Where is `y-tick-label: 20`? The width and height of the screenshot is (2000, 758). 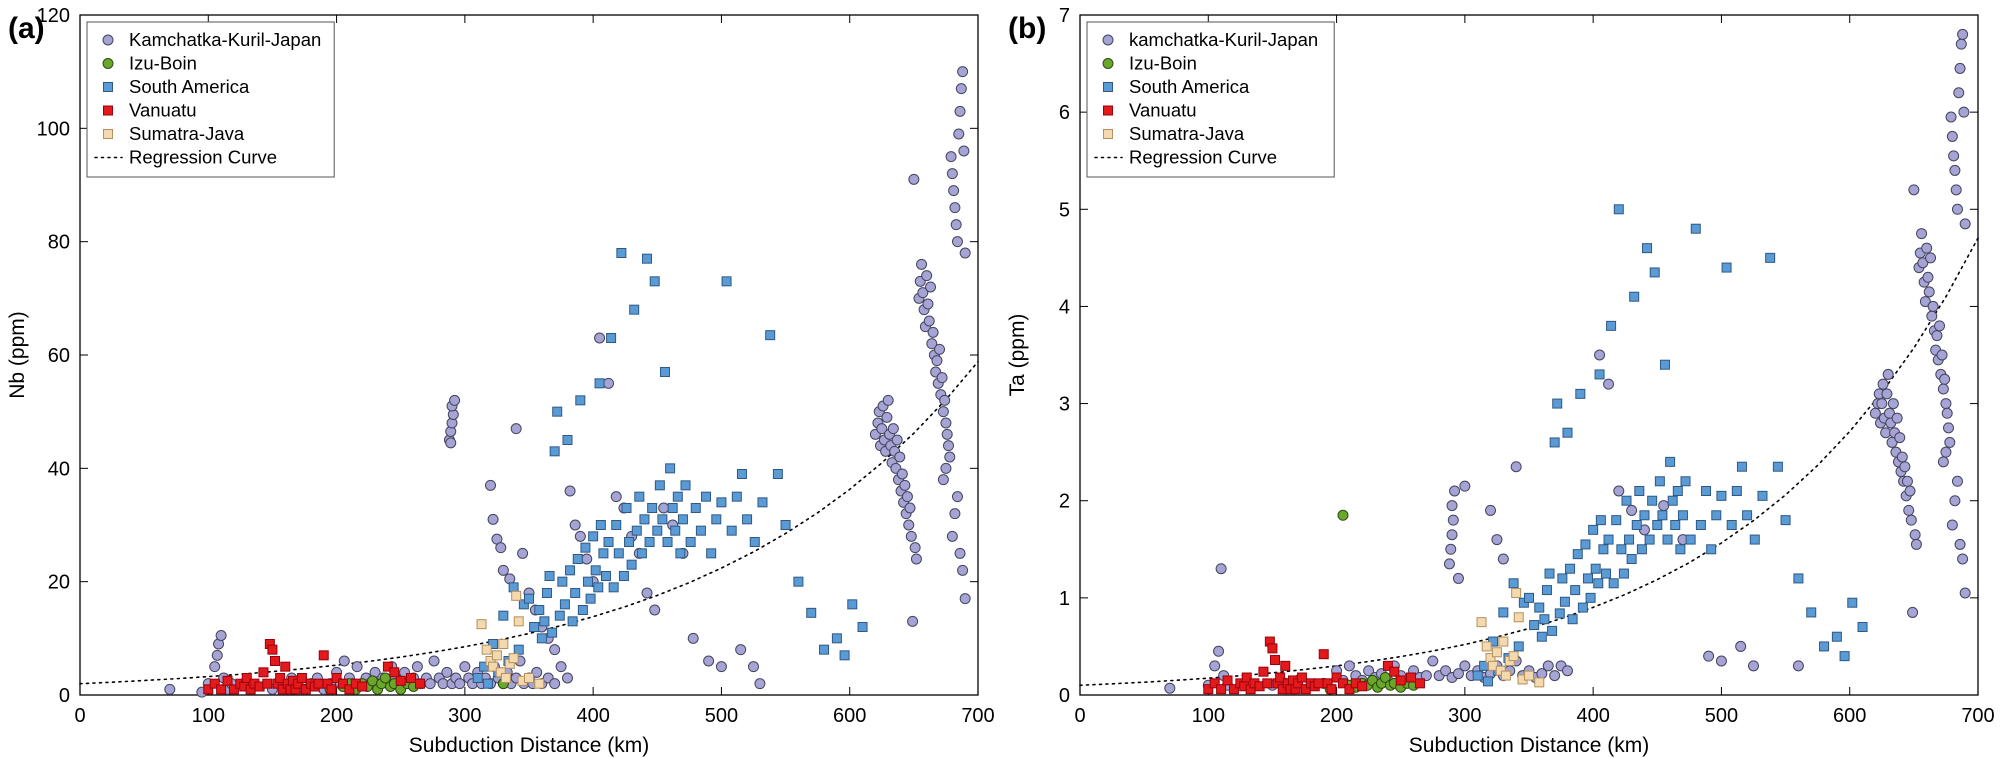
y-tick-label: 20 is located at coordinates (59, 583).